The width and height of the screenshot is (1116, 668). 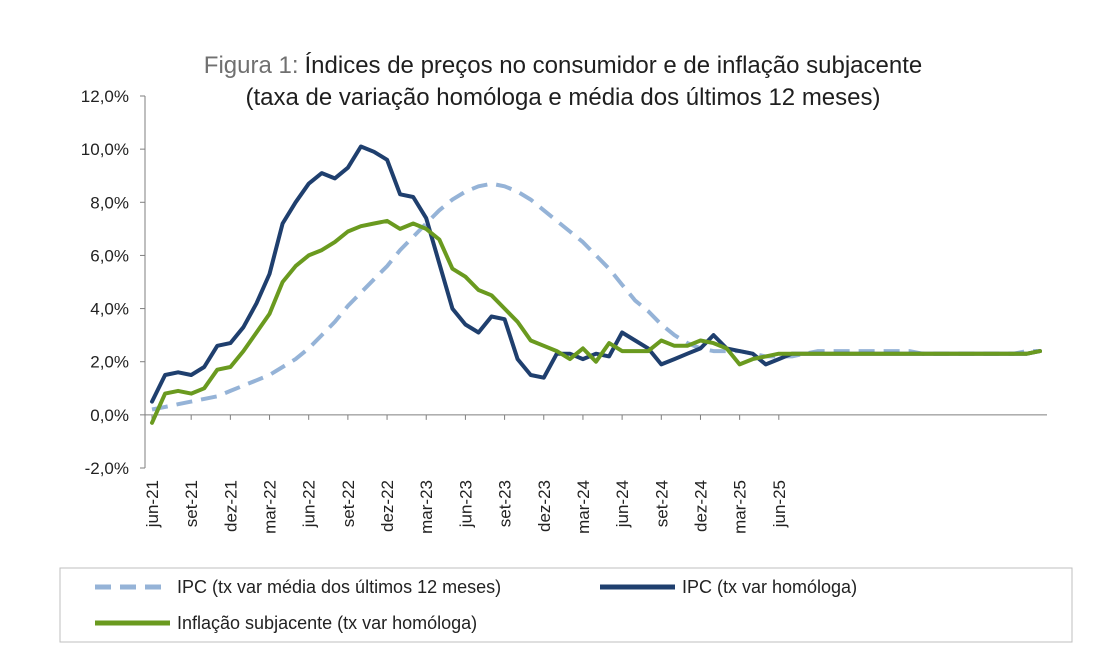 What do you see at coordinates (107, 468) in the screenshot?
I see `y-tick-label: -2,0%` at bounding box center [107, 468].